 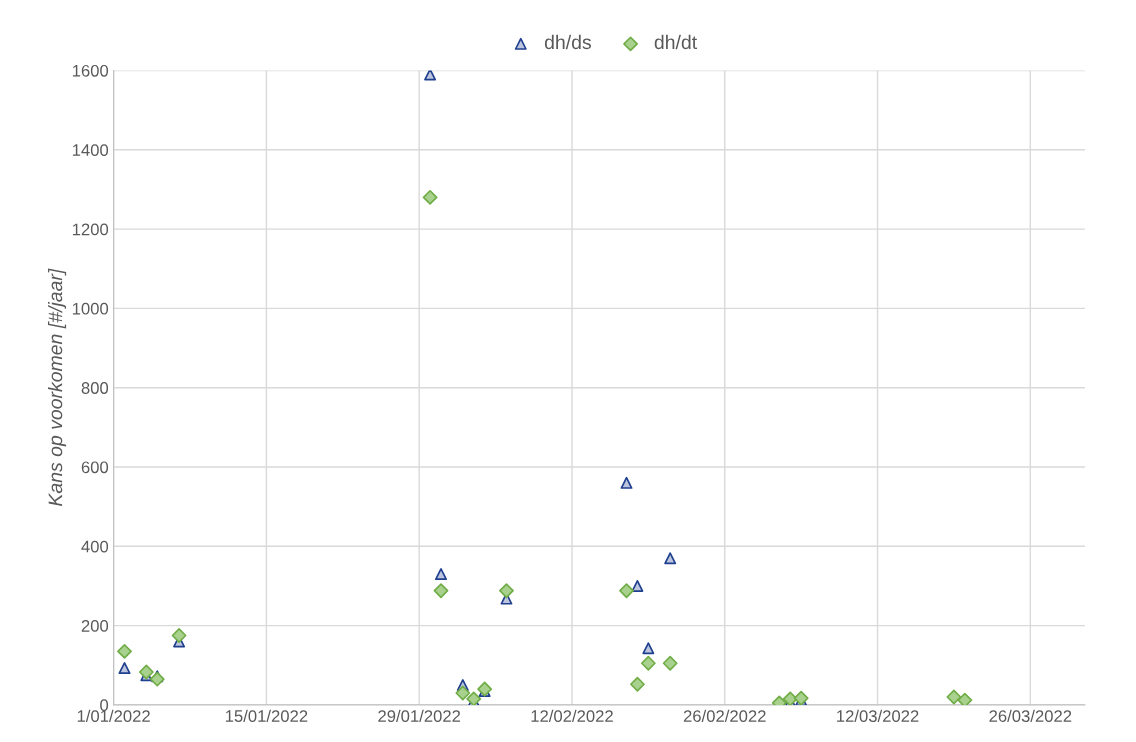 I want to click on x-tick-label: 26/02/2022, so click(x=724, y=715).